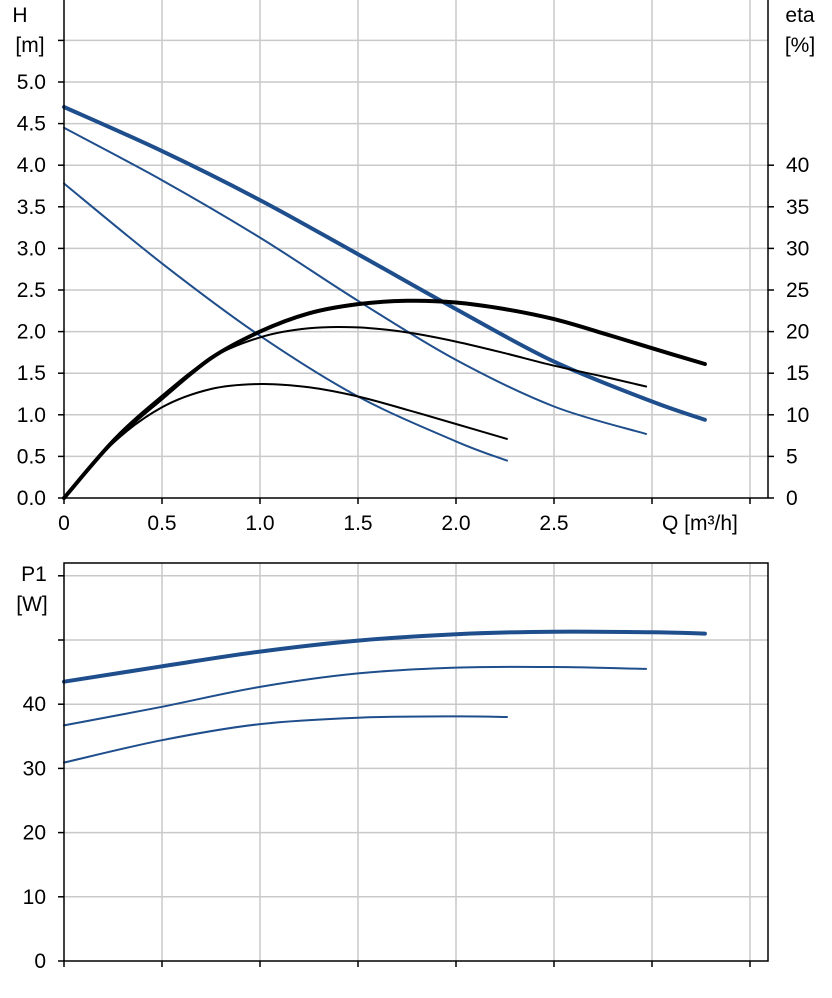  Describe the element at coordinates (285, 739) in the screenshot. I see `p1-speed-1-curve` at that location.